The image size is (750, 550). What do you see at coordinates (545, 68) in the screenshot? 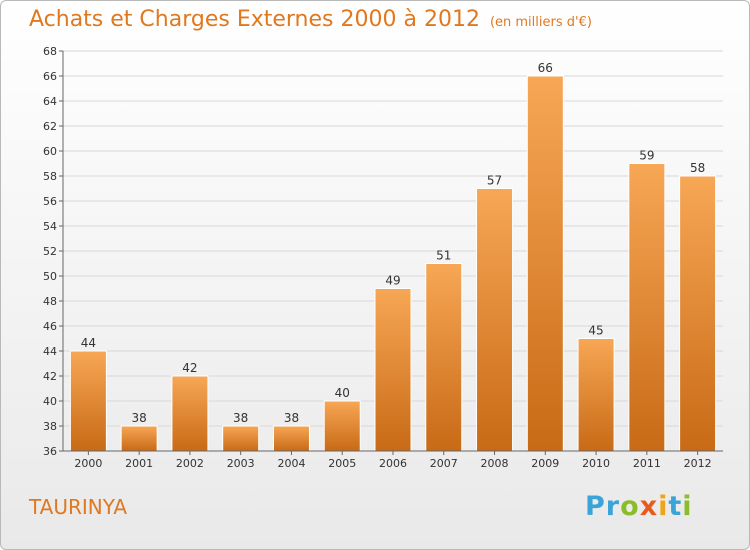
I see `data-label: 66` at bounding box center [545, 68].